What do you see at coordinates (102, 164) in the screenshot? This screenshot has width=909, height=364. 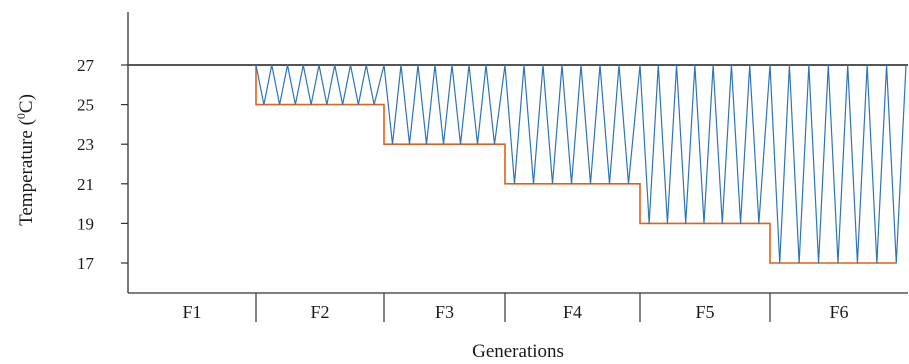 I see `y-ticks: 27 25 23 21 19 17` at bounding box center [102, 164].